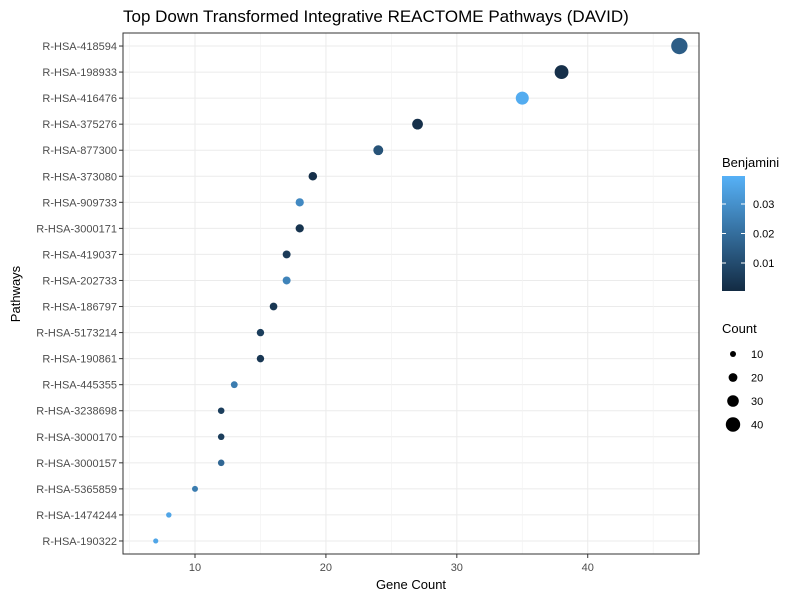  What do you see at coordinates (76, 438) in the screenshot?
I see `y-tick-label: R-HSA-3000170` at bounding box center [76, 438].